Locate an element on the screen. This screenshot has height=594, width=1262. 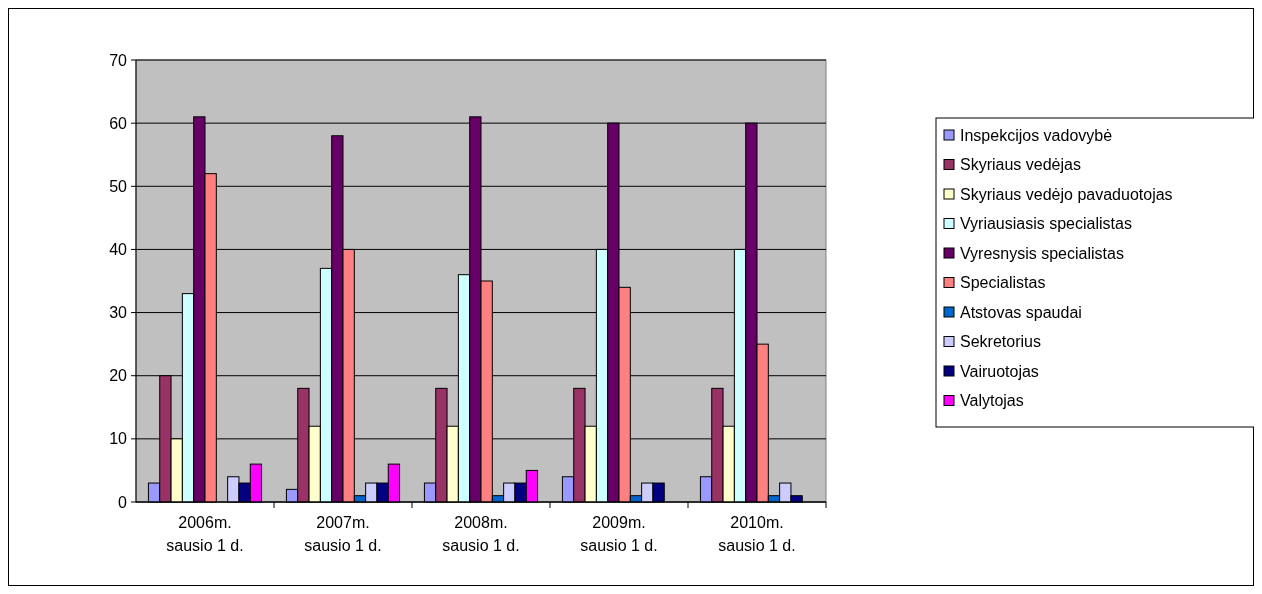
y-tick-label: 20 is located at coordinates (118, 376).